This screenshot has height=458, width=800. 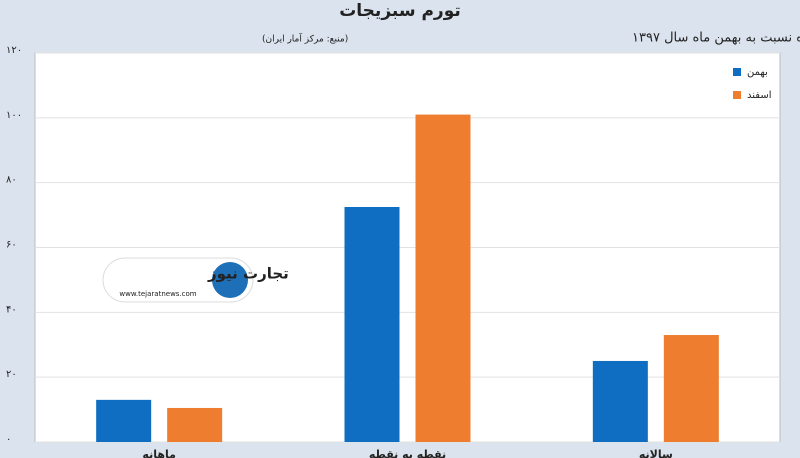 What do you see at coordinates (11, 374) in the screenshot?
I see `y-tick-label: ۲۰` at bounding box center [11, 374].